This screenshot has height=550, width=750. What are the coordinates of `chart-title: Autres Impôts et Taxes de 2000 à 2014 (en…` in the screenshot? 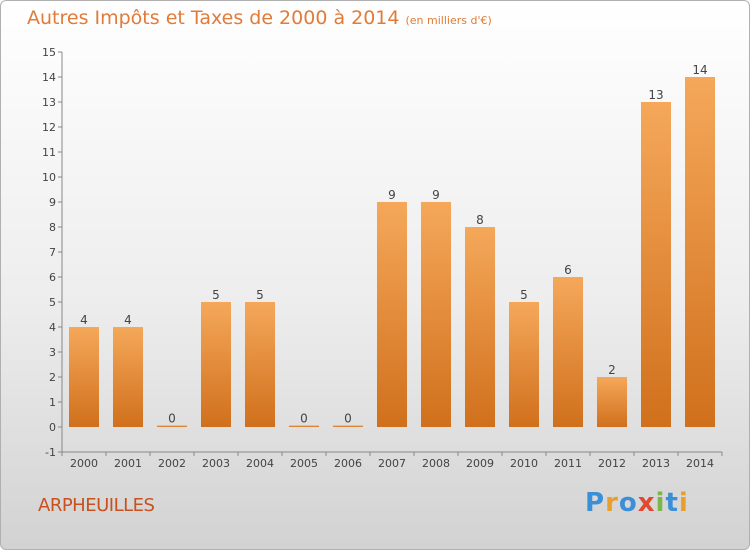 It's located at (259, 18).